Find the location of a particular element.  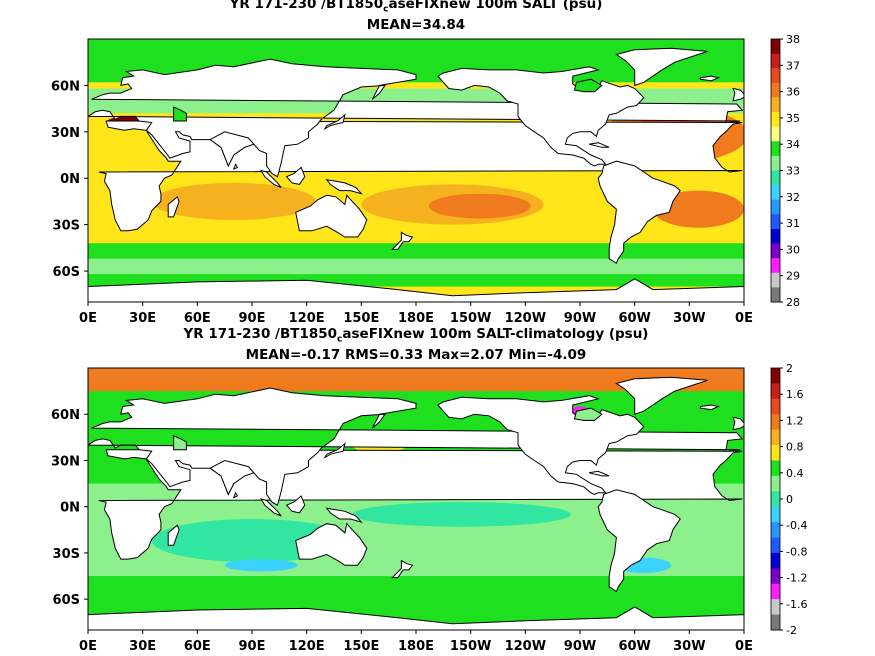

colorbar-label: 33 is located at coordinates (793, 171).